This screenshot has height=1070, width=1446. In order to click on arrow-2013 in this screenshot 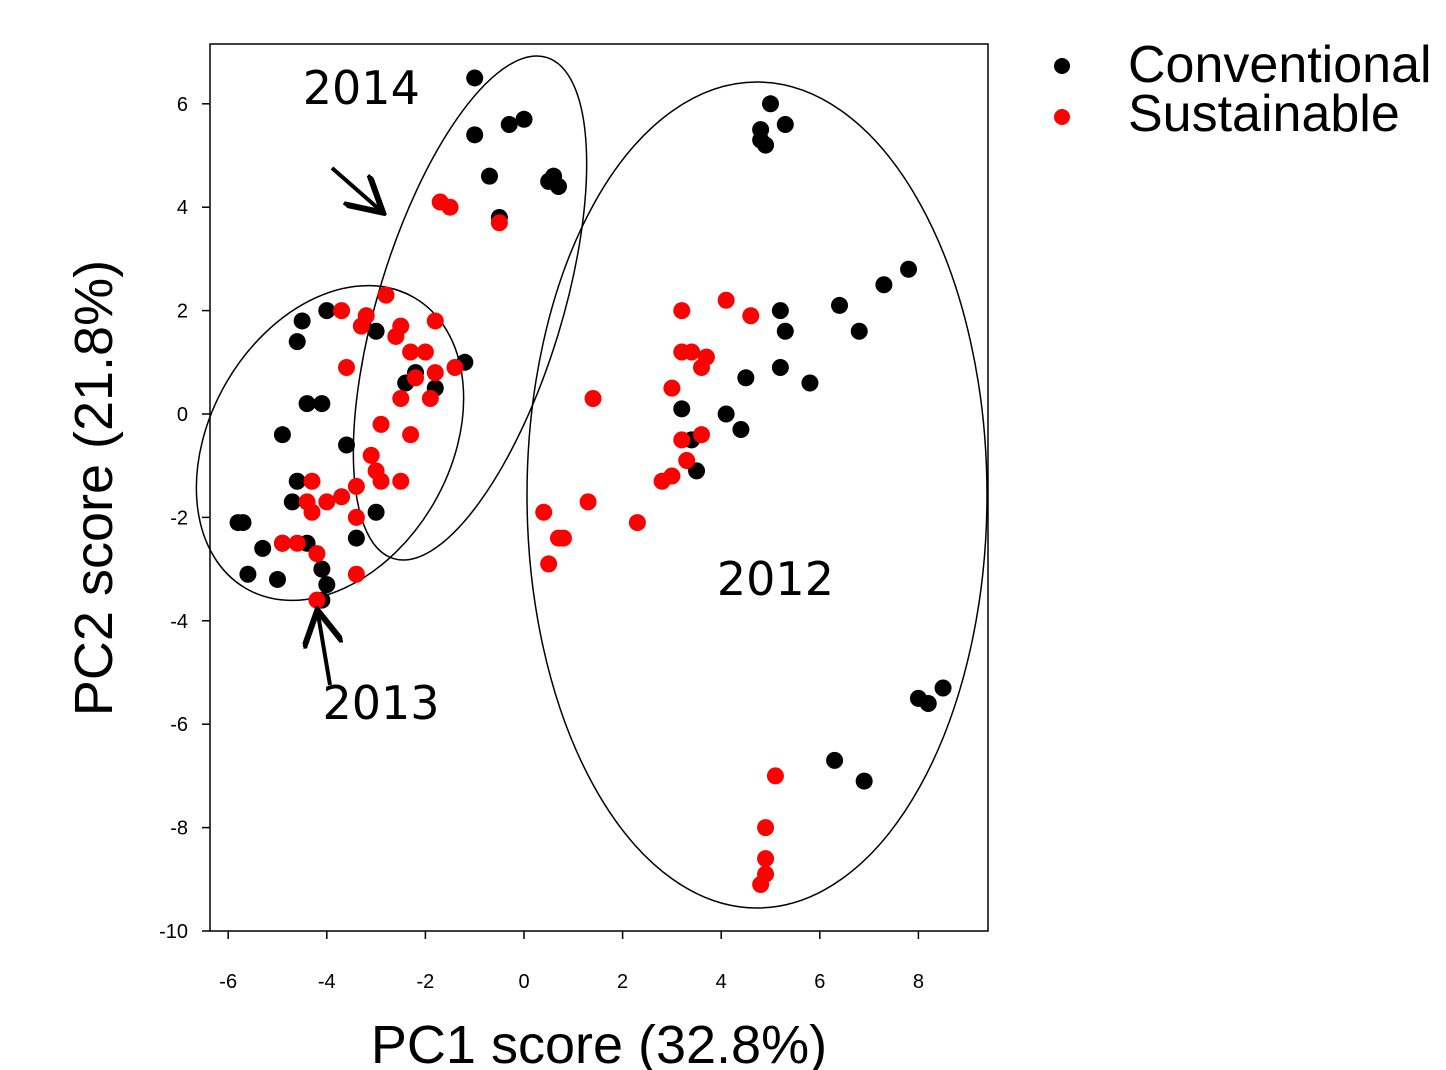, I will do `click(324, 650)`.